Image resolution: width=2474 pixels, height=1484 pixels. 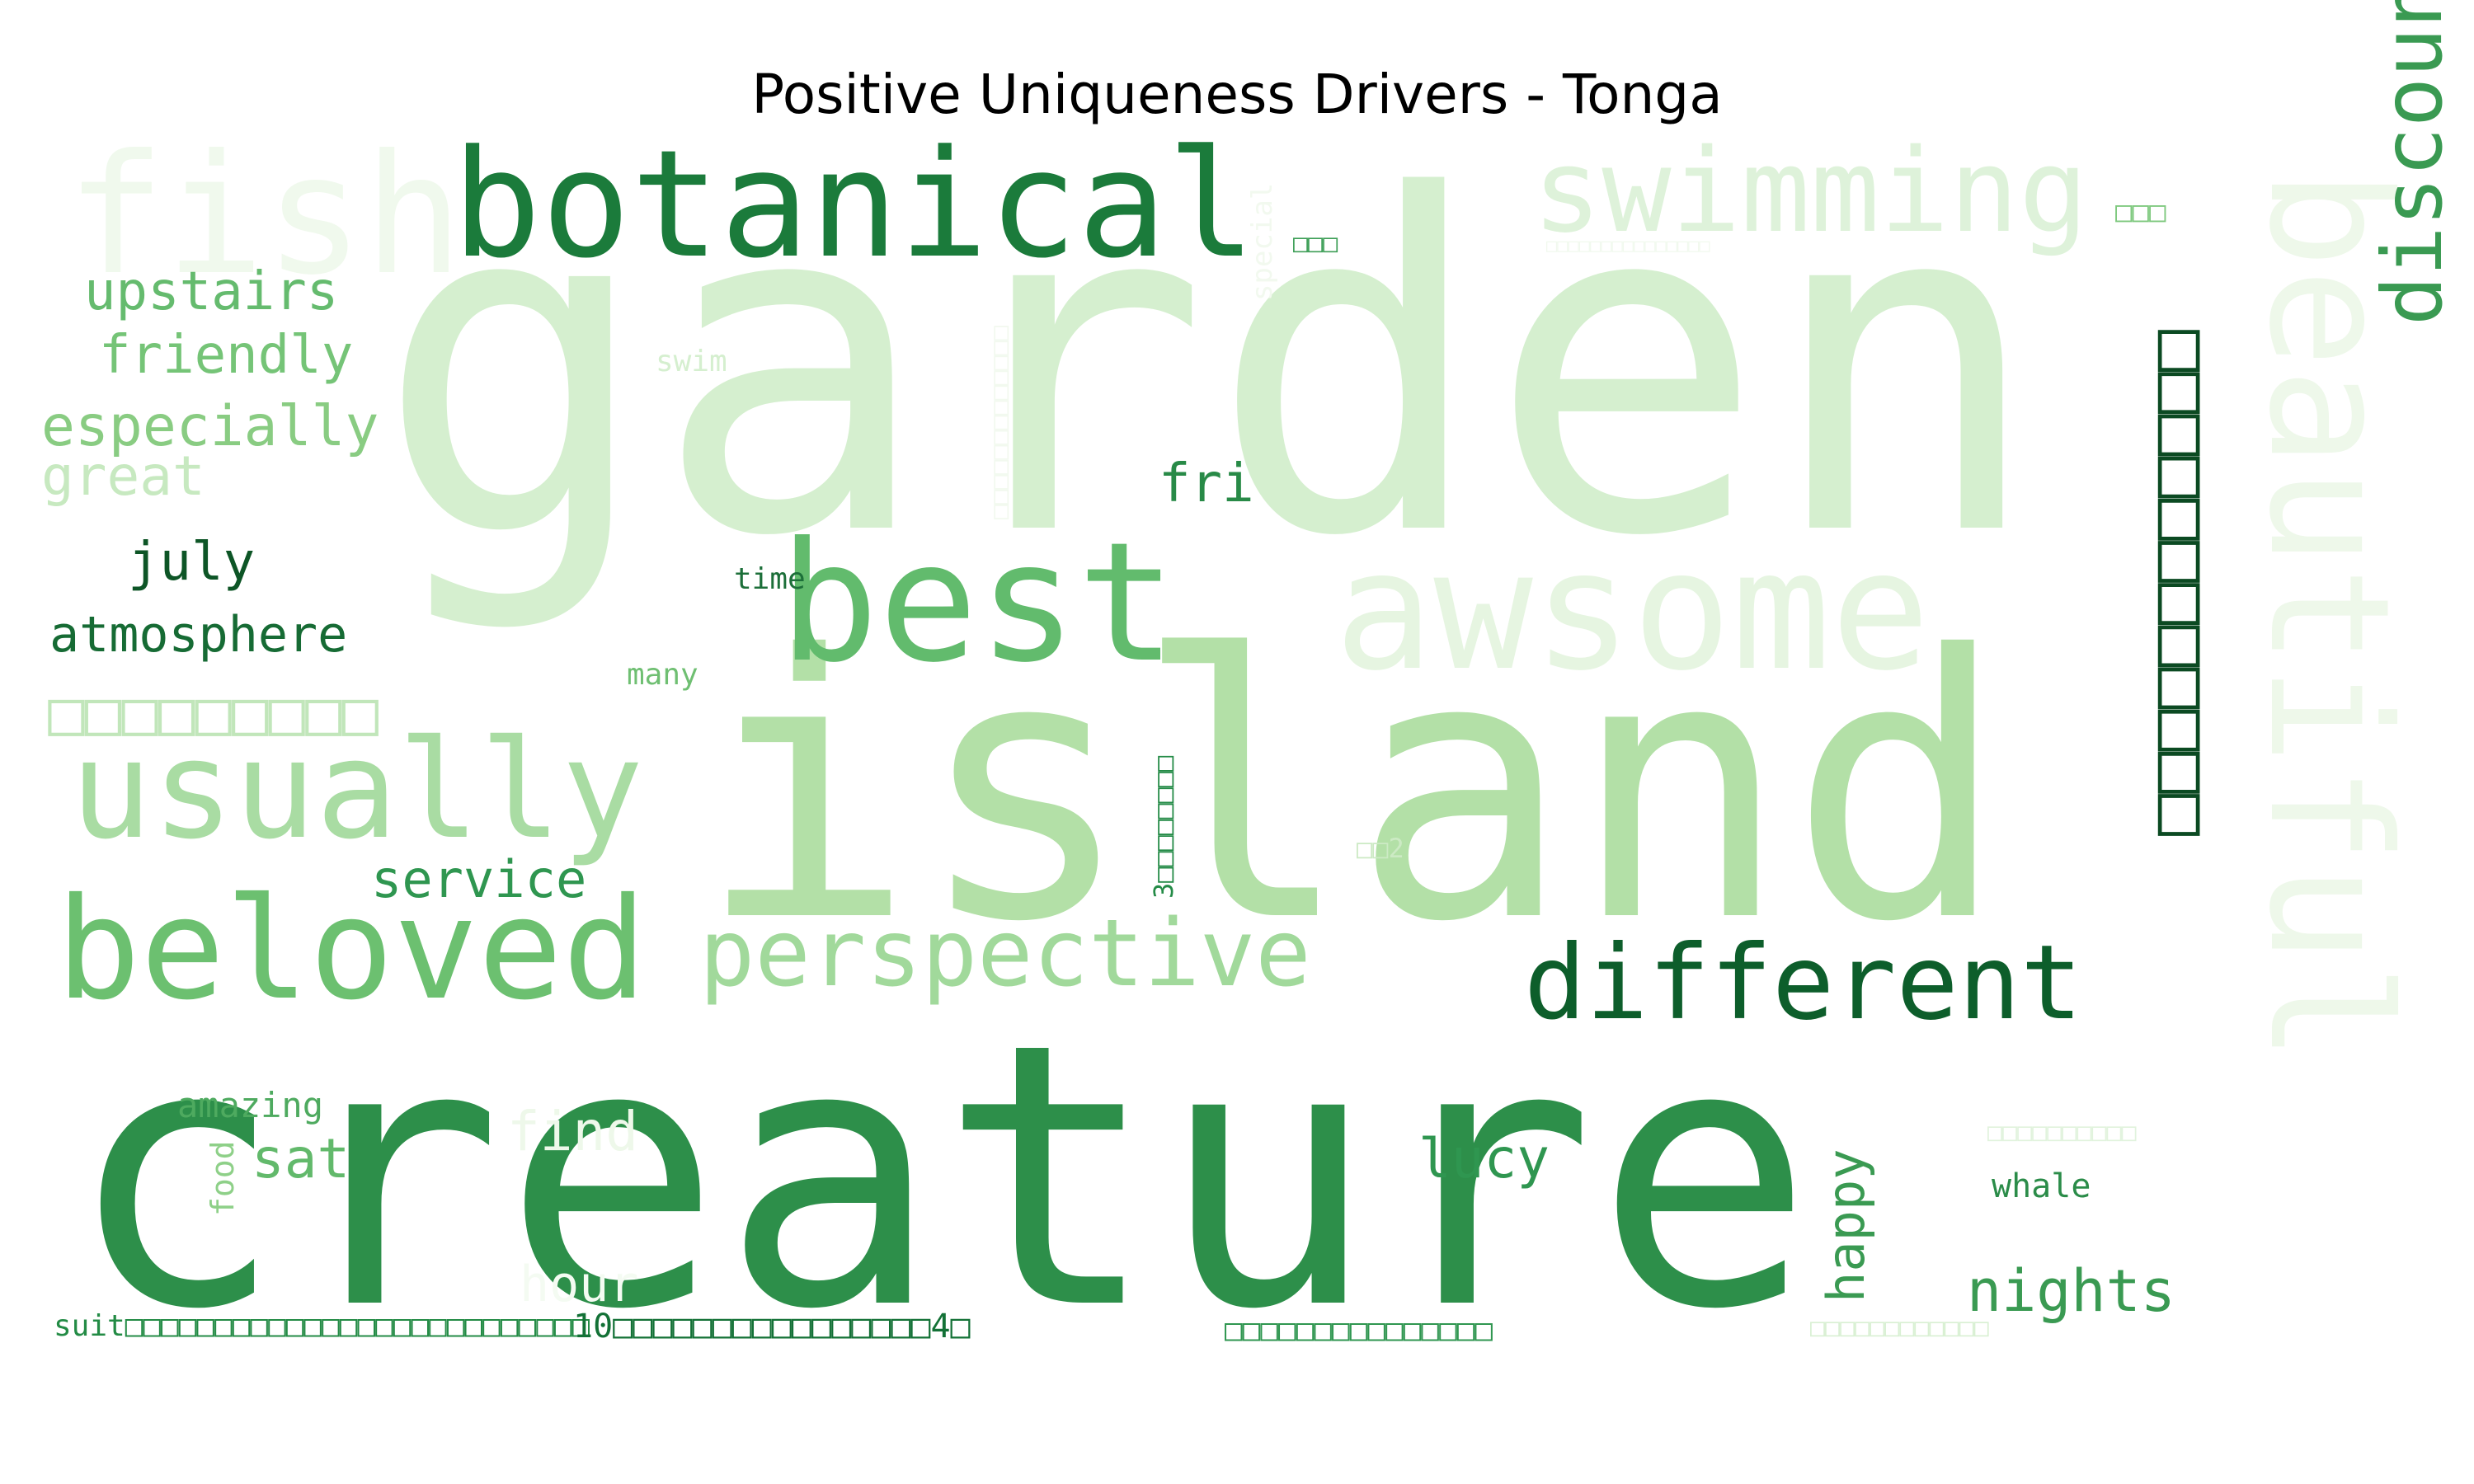 I want to click on cloud-word: □□□□□□□□□, so click(x=213, y=713).